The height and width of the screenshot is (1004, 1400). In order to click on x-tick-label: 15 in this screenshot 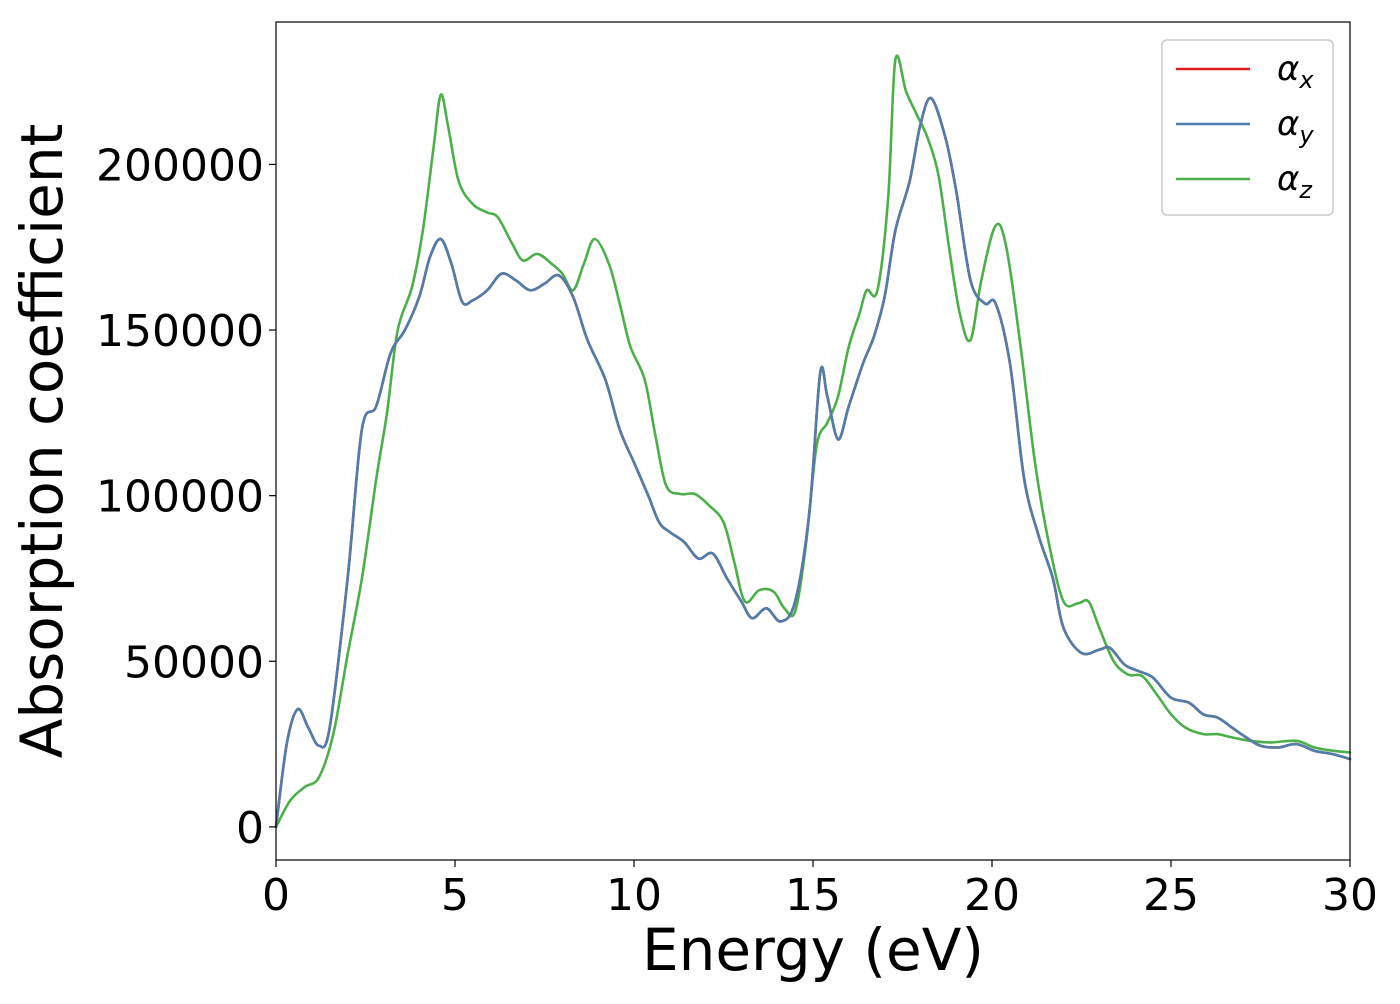, I will do `click(813, 895)`.